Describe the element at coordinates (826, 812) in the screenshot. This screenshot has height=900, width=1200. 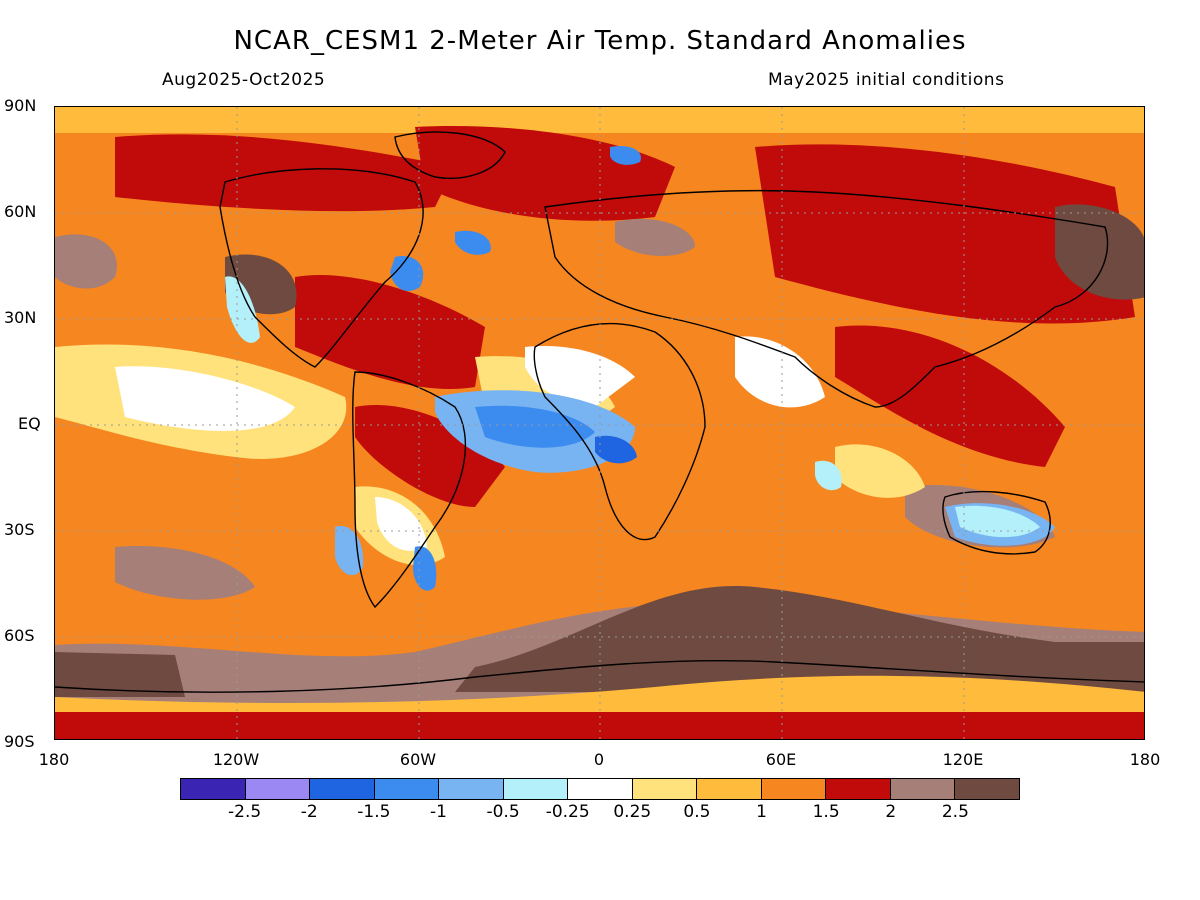
I see `legend-tick-label: 1.5` at that location.